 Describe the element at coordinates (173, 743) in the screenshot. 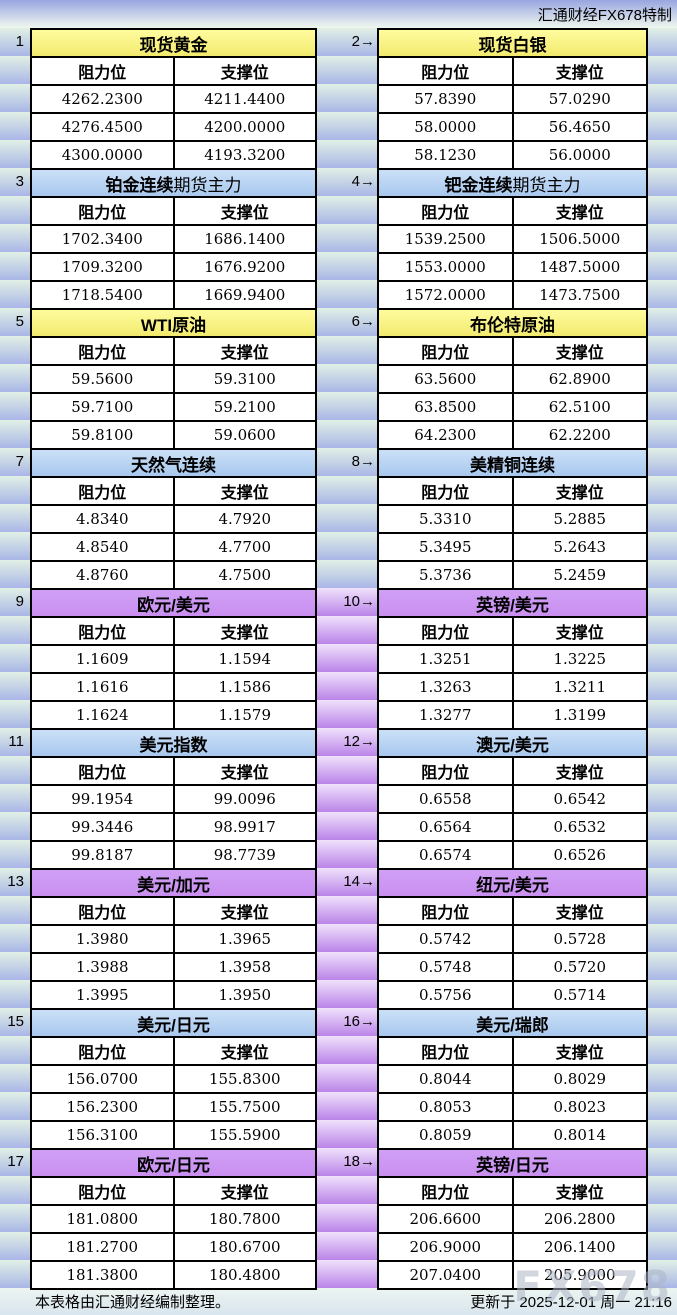

I see `title-row: 美元指数` at that location.